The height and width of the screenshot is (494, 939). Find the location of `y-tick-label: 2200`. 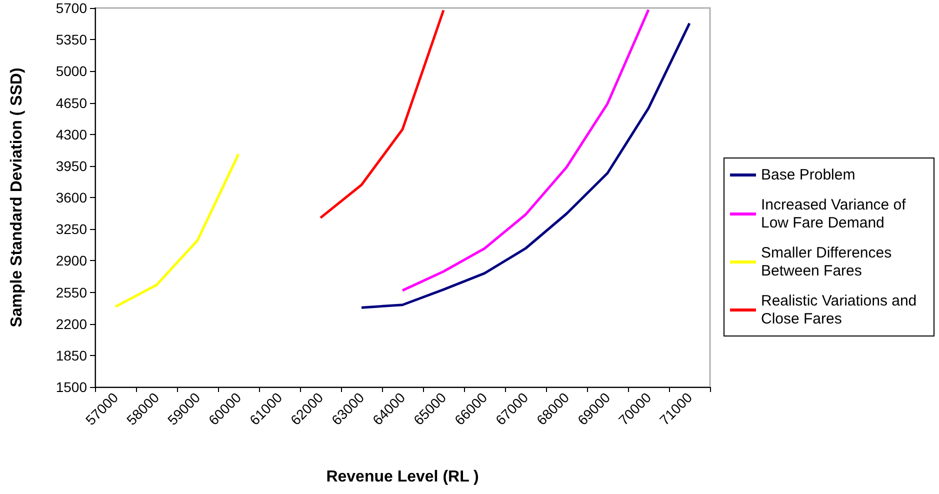

y-tick-label: 2200 is located at coordinates (72, 324).